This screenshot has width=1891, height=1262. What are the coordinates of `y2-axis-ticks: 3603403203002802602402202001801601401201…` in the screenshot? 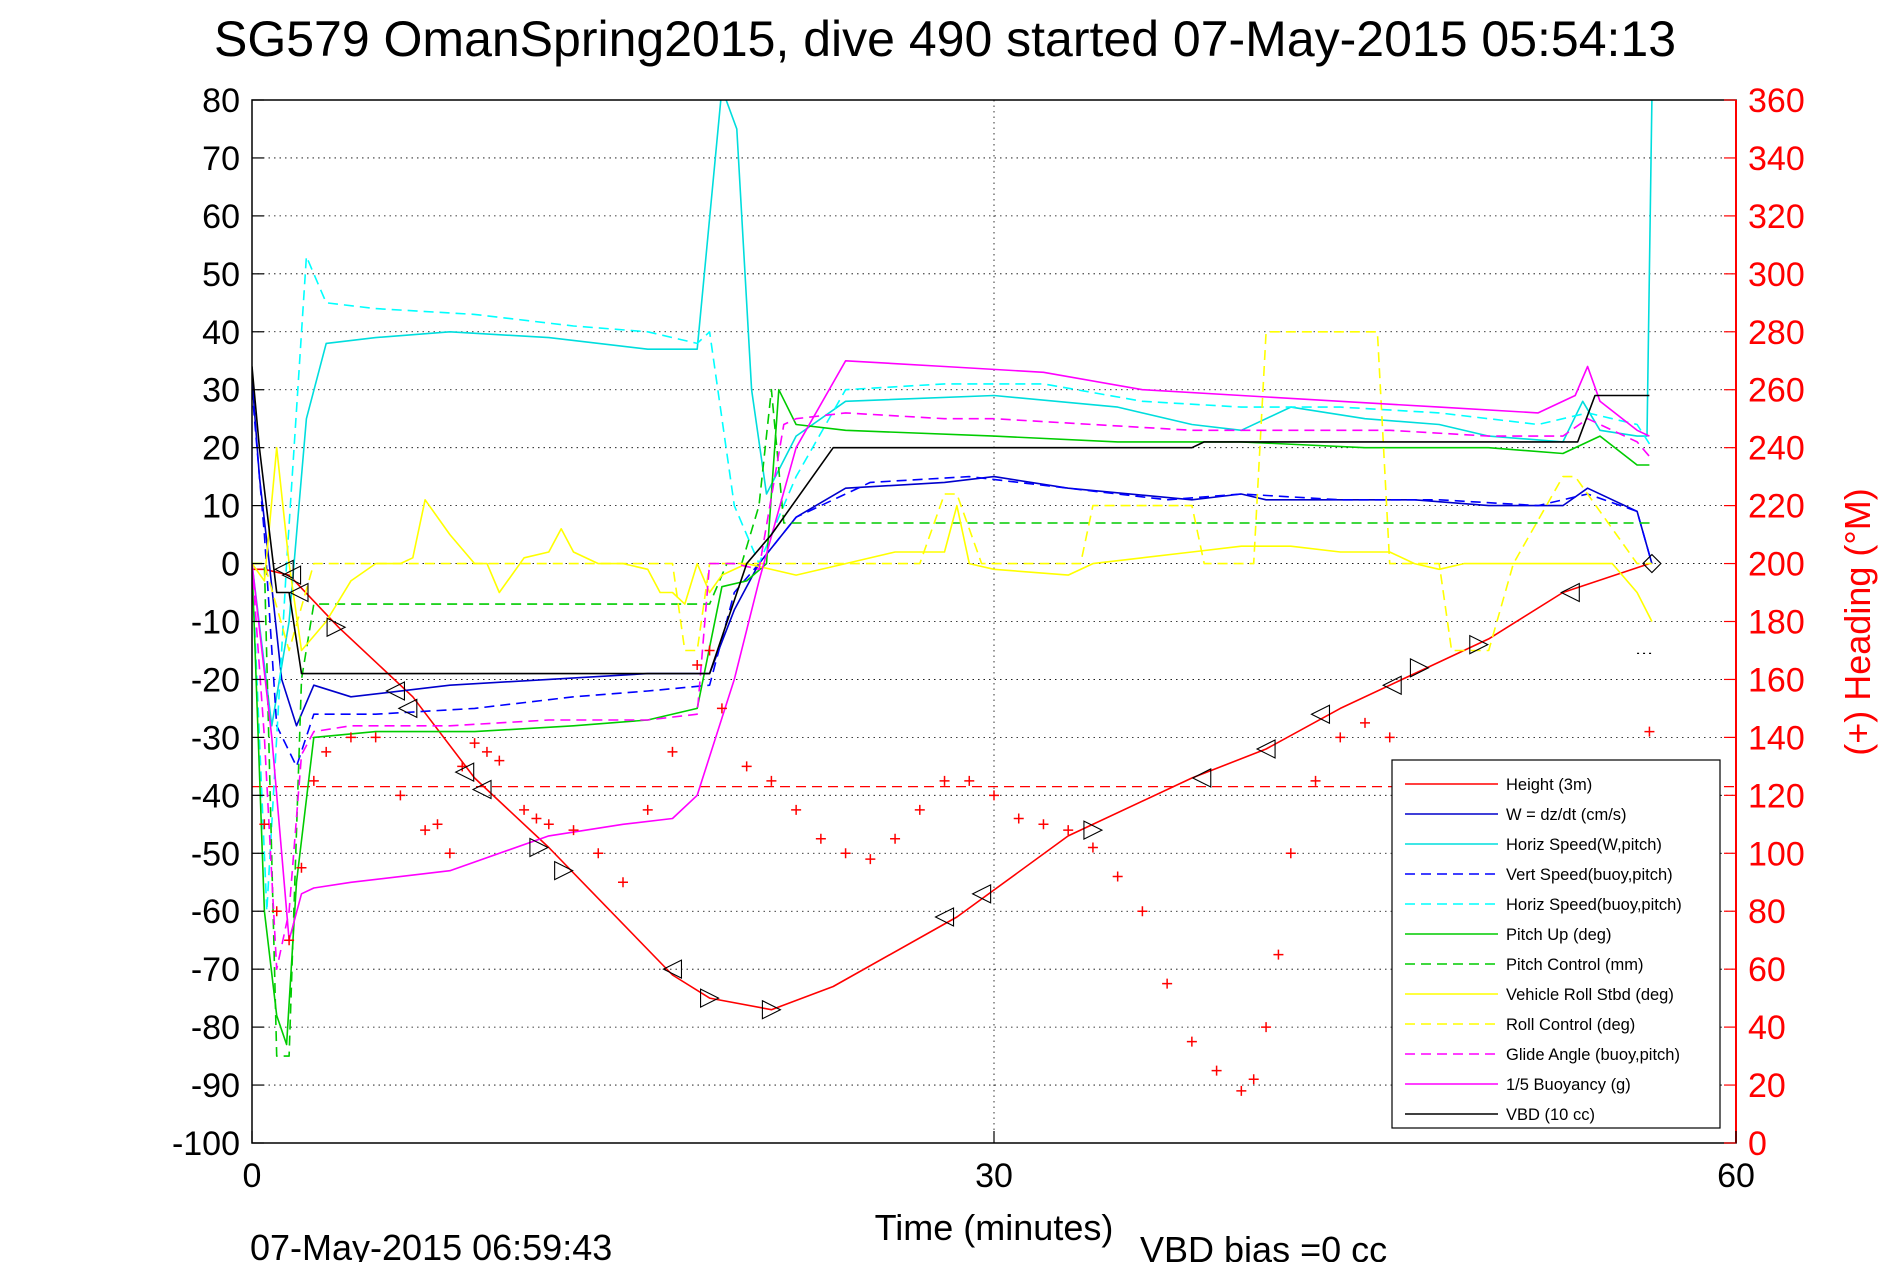 It's located at (1764, 622).